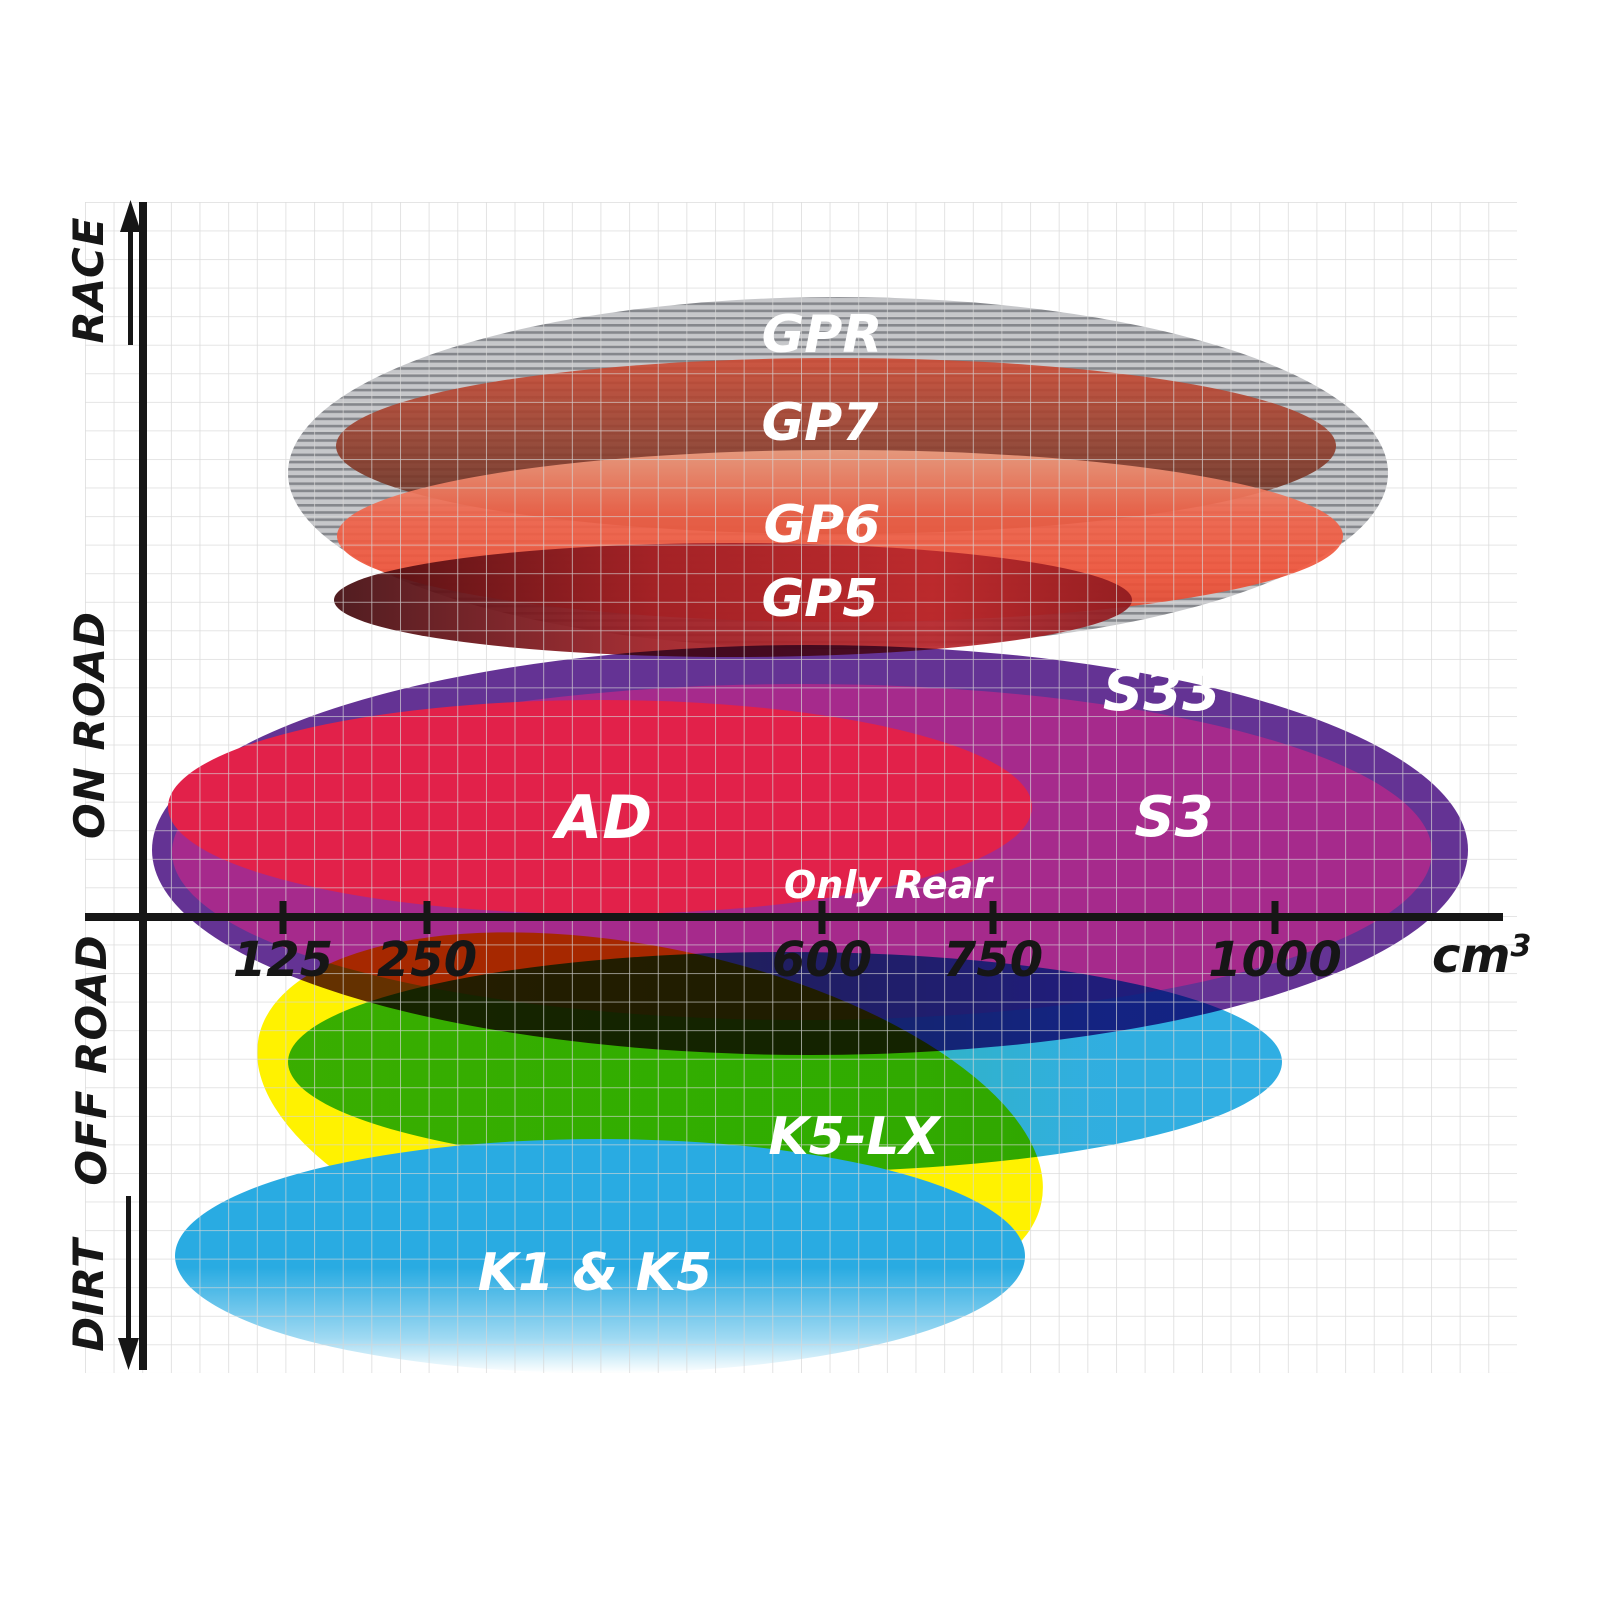  What do you see at coordinates (1173, 817) in the screenshot?
I see `label-s3: S3` at bounding box center [1173, 817].